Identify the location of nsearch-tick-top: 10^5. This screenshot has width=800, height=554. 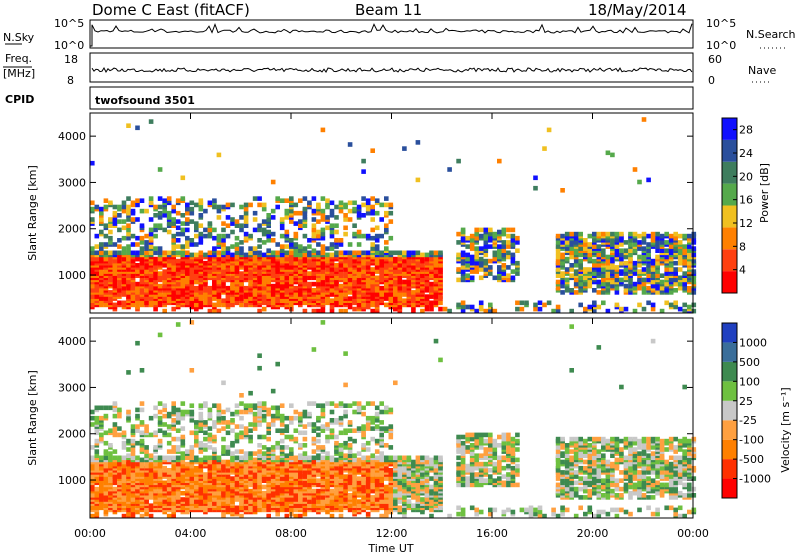
(721, 23).